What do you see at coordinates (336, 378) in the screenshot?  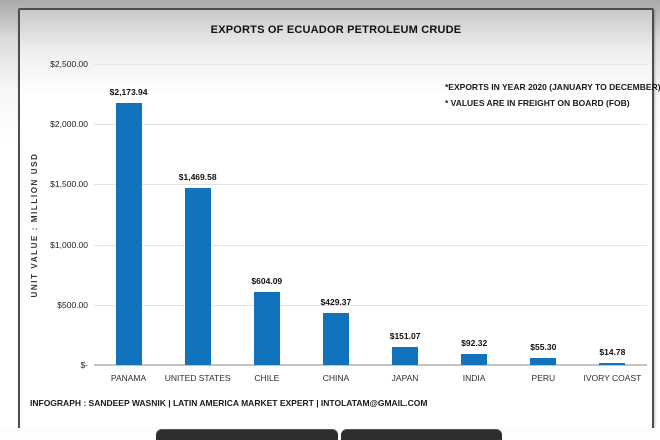 I see `x-axis-category-label: CHINA` at bounding box center [336, 378].